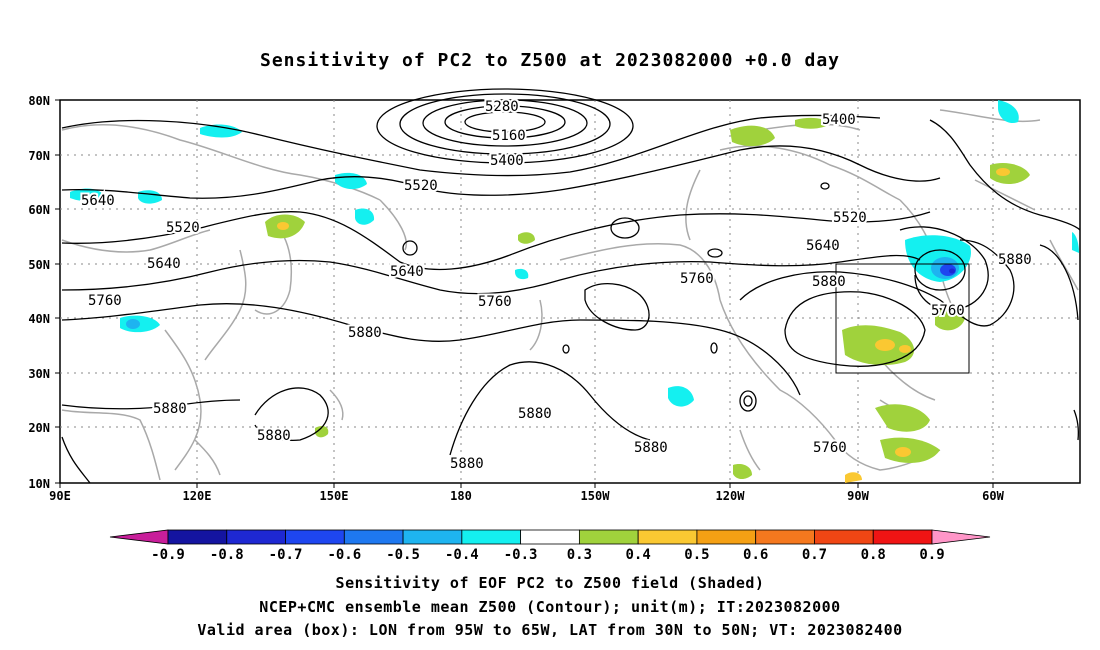  What do you see at coordinates (227, 555) in the screenshot?
I see `colorbar-tick-label: -0.8` at bounding box center [227, 555].